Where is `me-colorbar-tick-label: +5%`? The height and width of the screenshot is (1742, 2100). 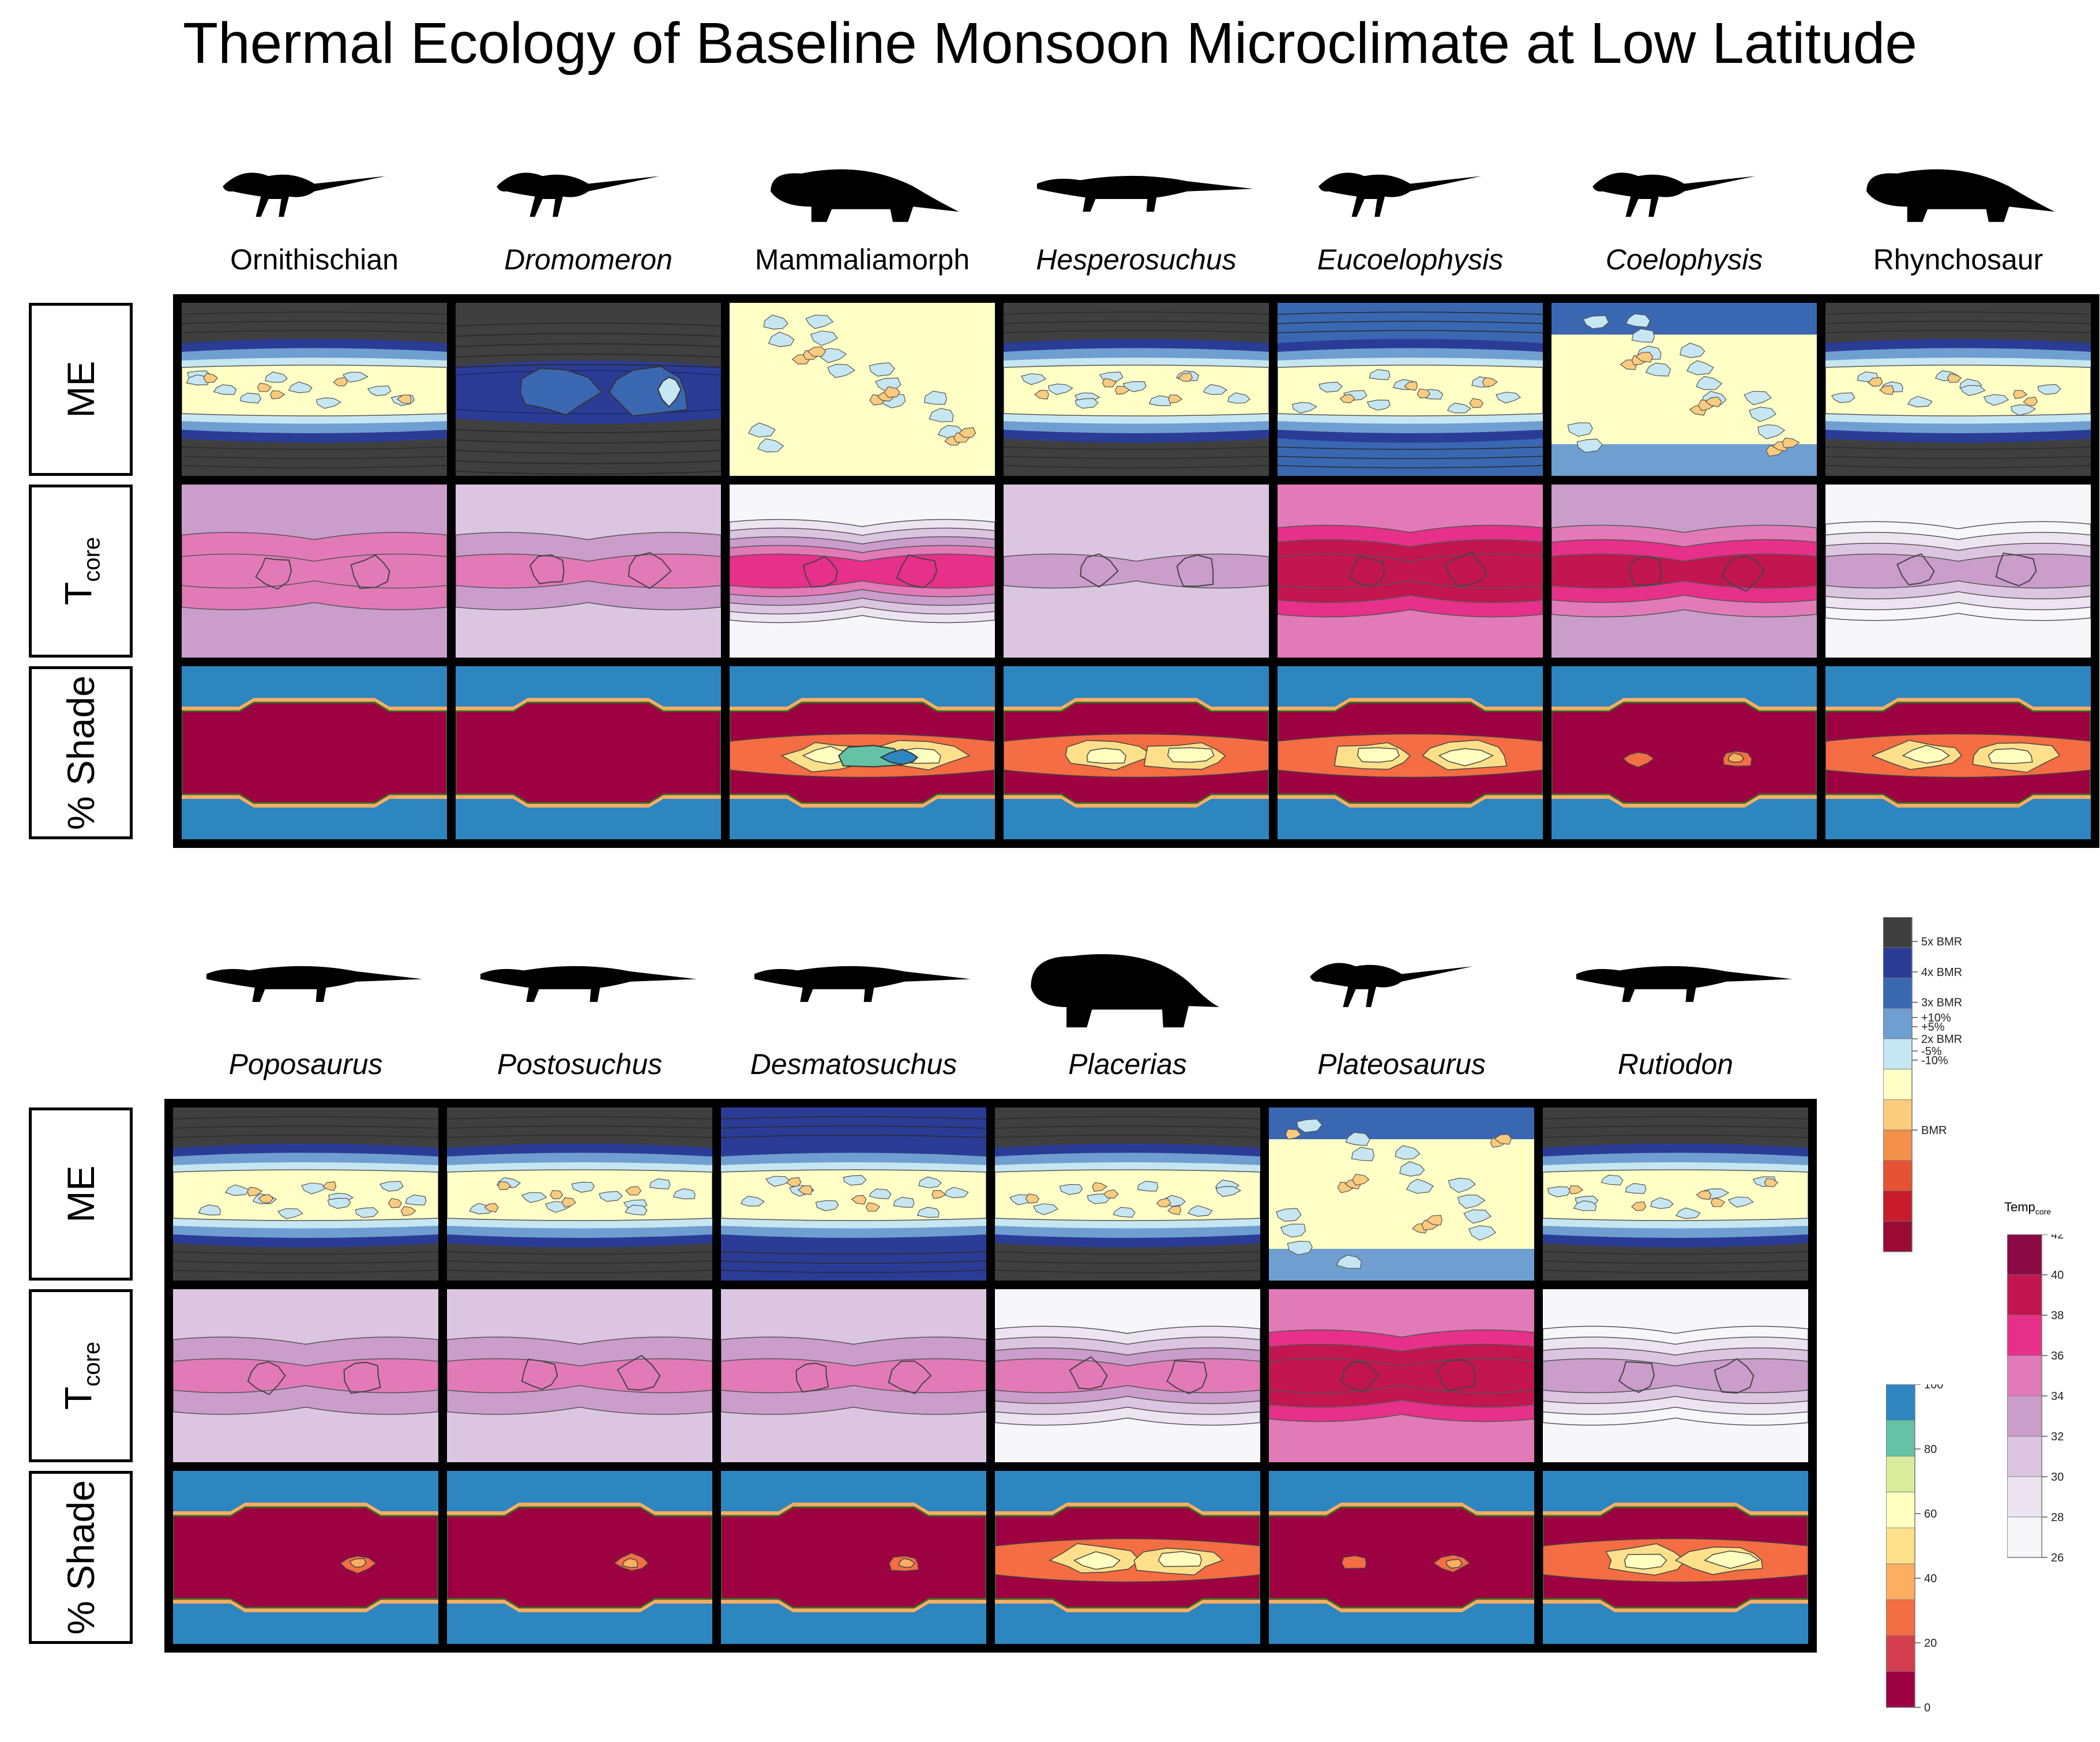 me-colorbar-tick-label: +5% is located at coordinates (1933, 1027).